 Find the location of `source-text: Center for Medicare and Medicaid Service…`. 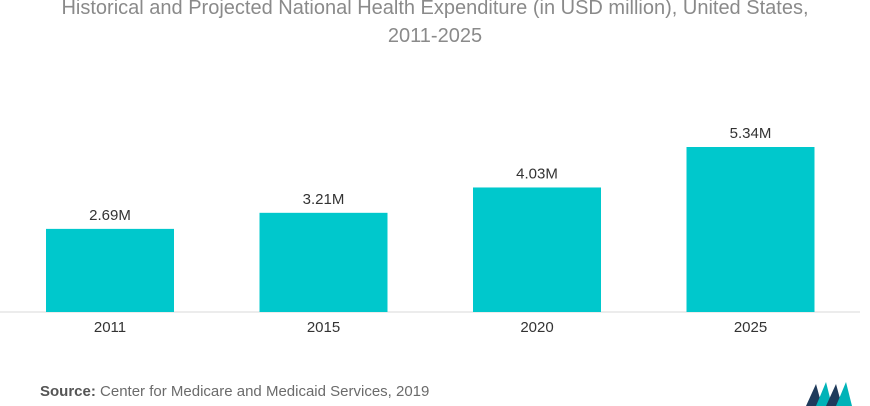

source-text: Center for Medicare and Medicaid Service… is located at coordinates (265, 391).